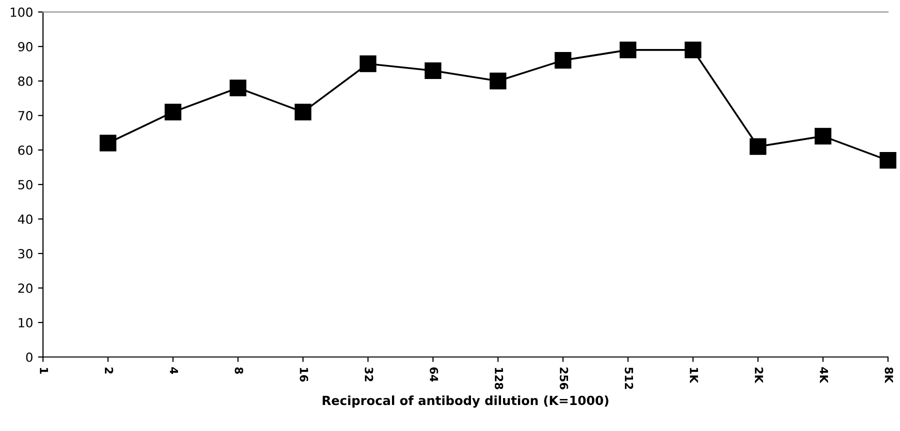  What do you see at coordinates (44, 371) in the screenshot?
I see `x-tick-label: 1` at bounding box center [44, 371].